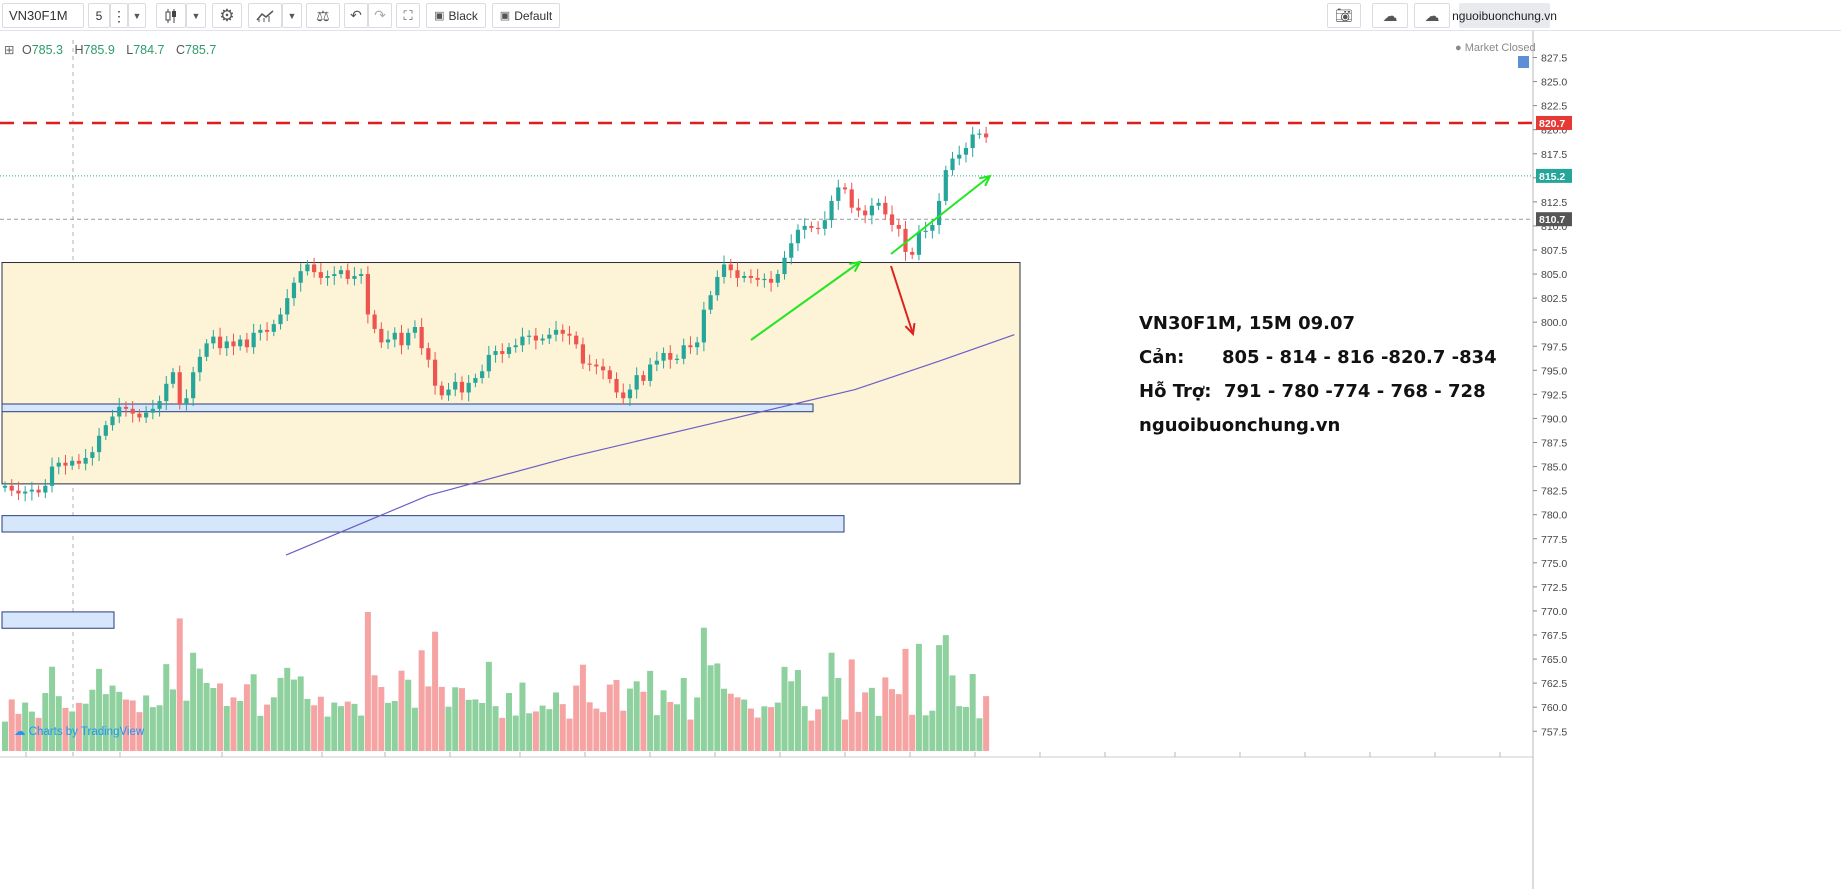 This screenshot has width=1841, height=889. Describe the element at coordinates (902, 300) in the screenshot. I see `red-arrow` at that location.